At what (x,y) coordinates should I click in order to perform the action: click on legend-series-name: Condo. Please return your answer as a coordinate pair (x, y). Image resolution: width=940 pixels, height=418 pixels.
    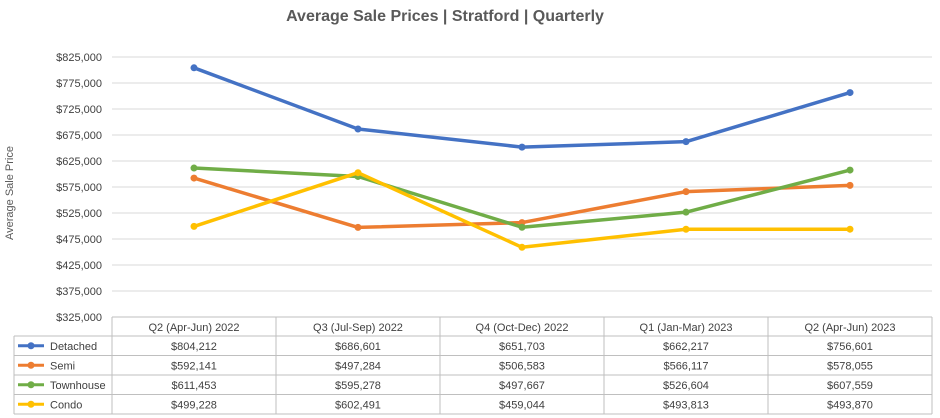
    Looking at the image, I should click on (66, 405).